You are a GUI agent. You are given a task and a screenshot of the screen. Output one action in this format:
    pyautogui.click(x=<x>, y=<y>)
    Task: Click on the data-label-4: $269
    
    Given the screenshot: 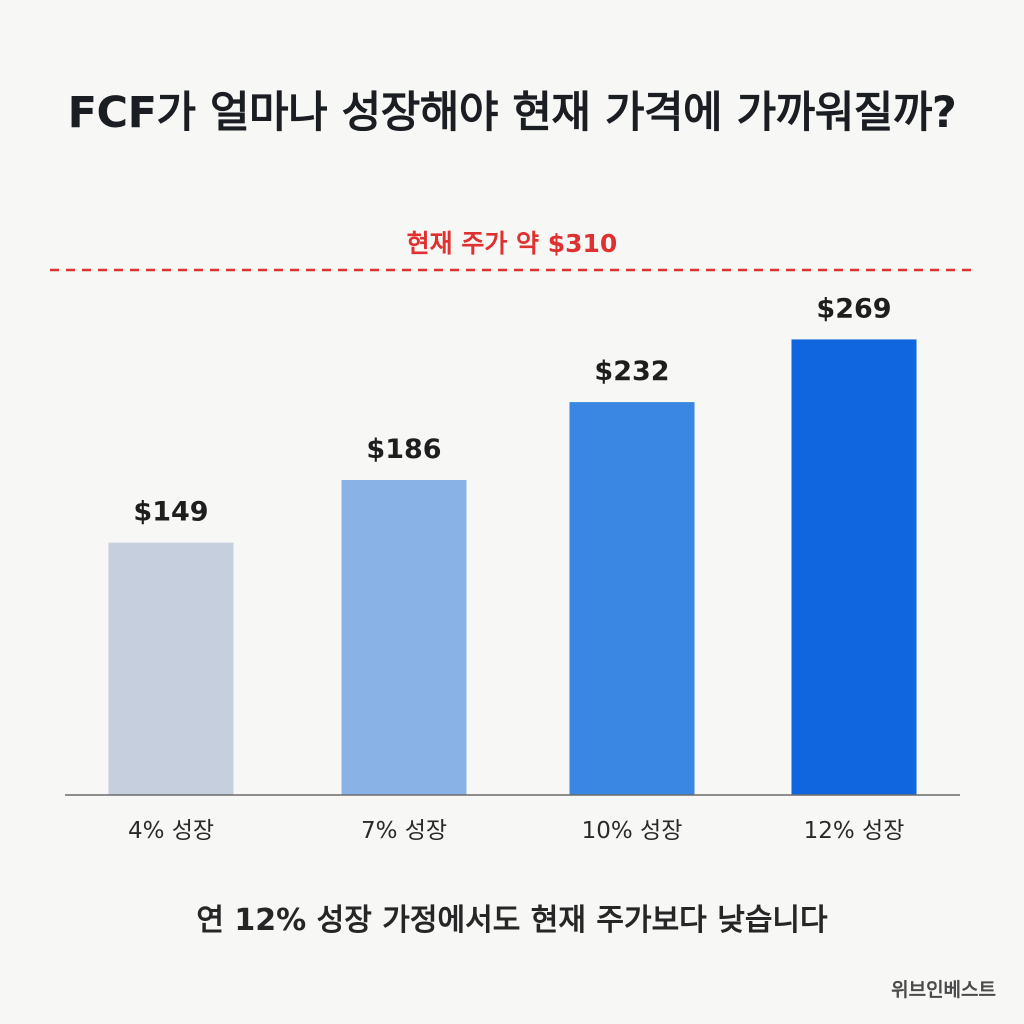 What is the action you would take?
    pyautogui.click(x=853, y=308)
    